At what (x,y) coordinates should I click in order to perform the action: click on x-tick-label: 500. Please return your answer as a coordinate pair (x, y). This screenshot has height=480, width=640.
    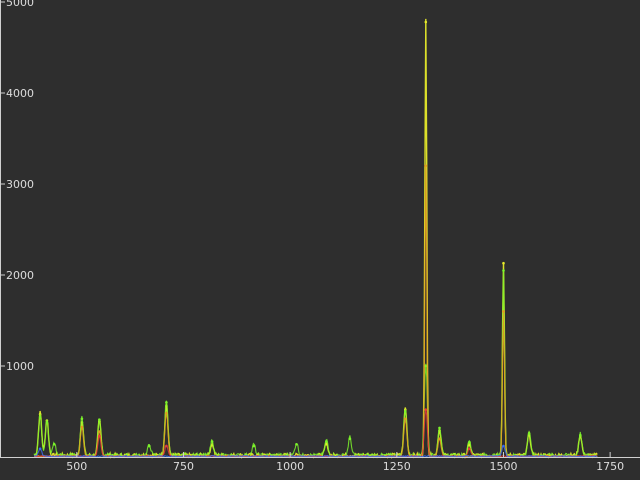
    Looking at the image, I should click on (76, 466).